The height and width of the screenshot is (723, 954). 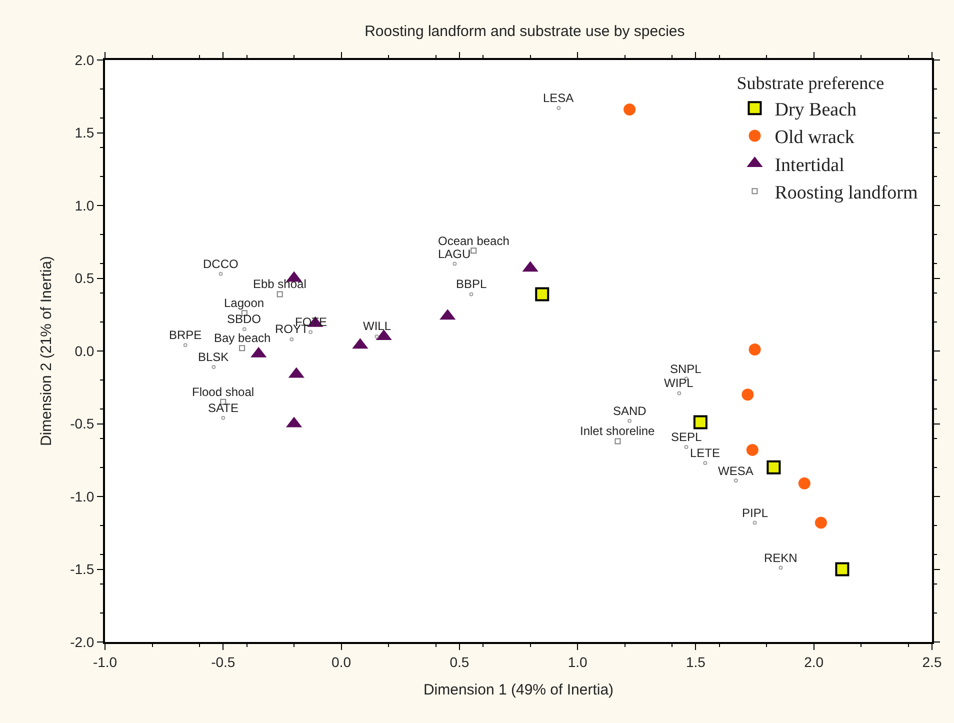 I want to click on legend-title: Substrate preference, so click(x=810, y=83).